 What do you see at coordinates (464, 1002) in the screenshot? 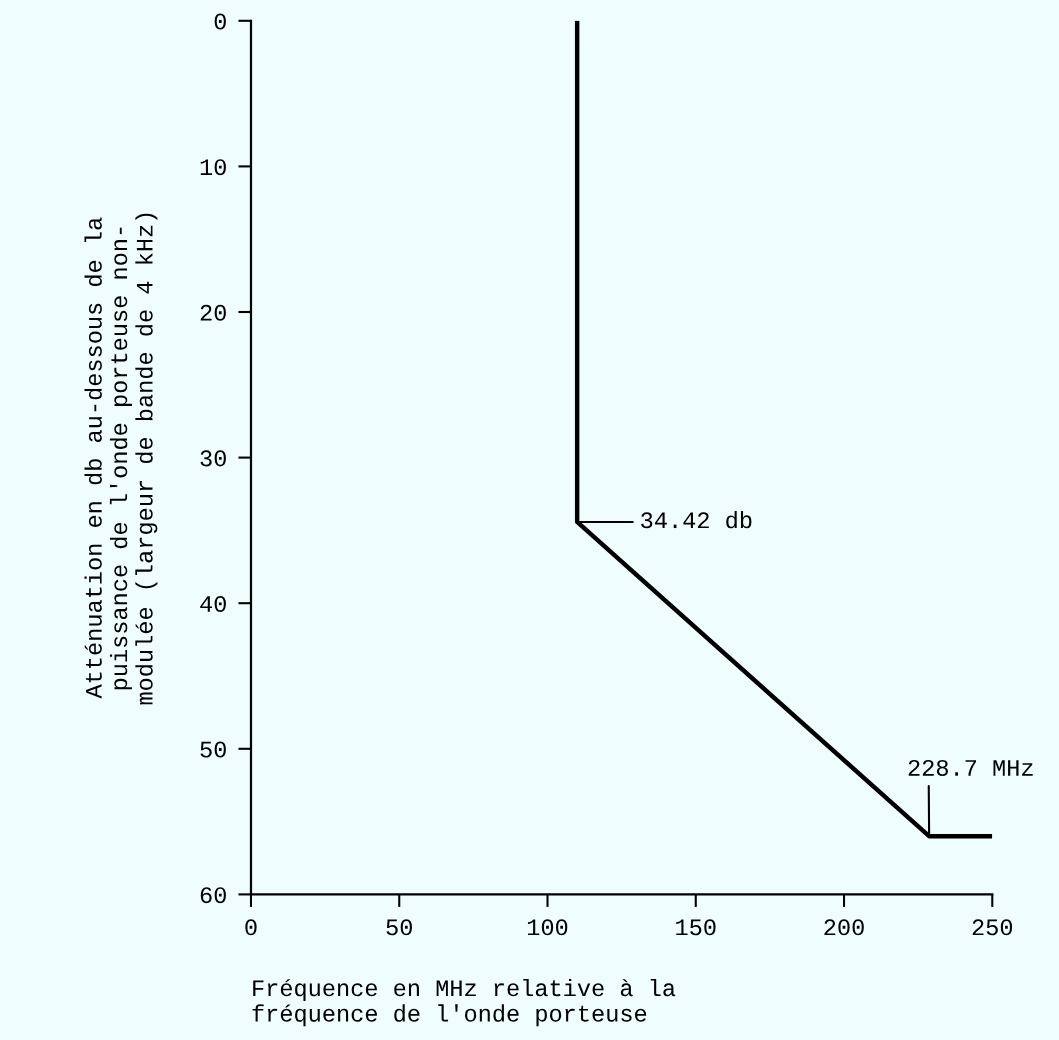
I see `x-axis-title: Fréquence en MHz relative à la fréquence de l'onde porteuse` at bounding box center [464, 1002].